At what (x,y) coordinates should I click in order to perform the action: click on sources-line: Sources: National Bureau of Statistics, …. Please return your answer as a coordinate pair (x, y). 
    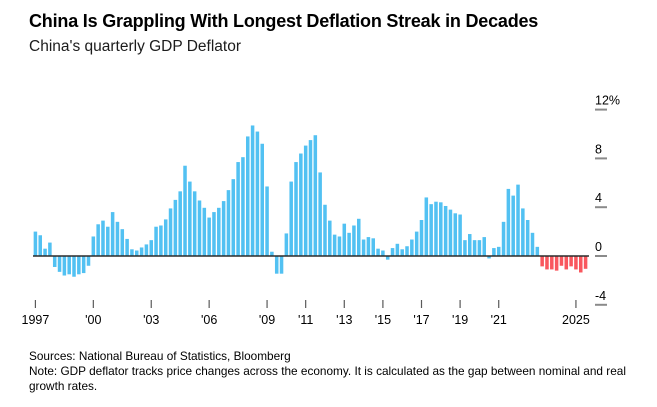
    Looking at the image, I should click on (160, 356).